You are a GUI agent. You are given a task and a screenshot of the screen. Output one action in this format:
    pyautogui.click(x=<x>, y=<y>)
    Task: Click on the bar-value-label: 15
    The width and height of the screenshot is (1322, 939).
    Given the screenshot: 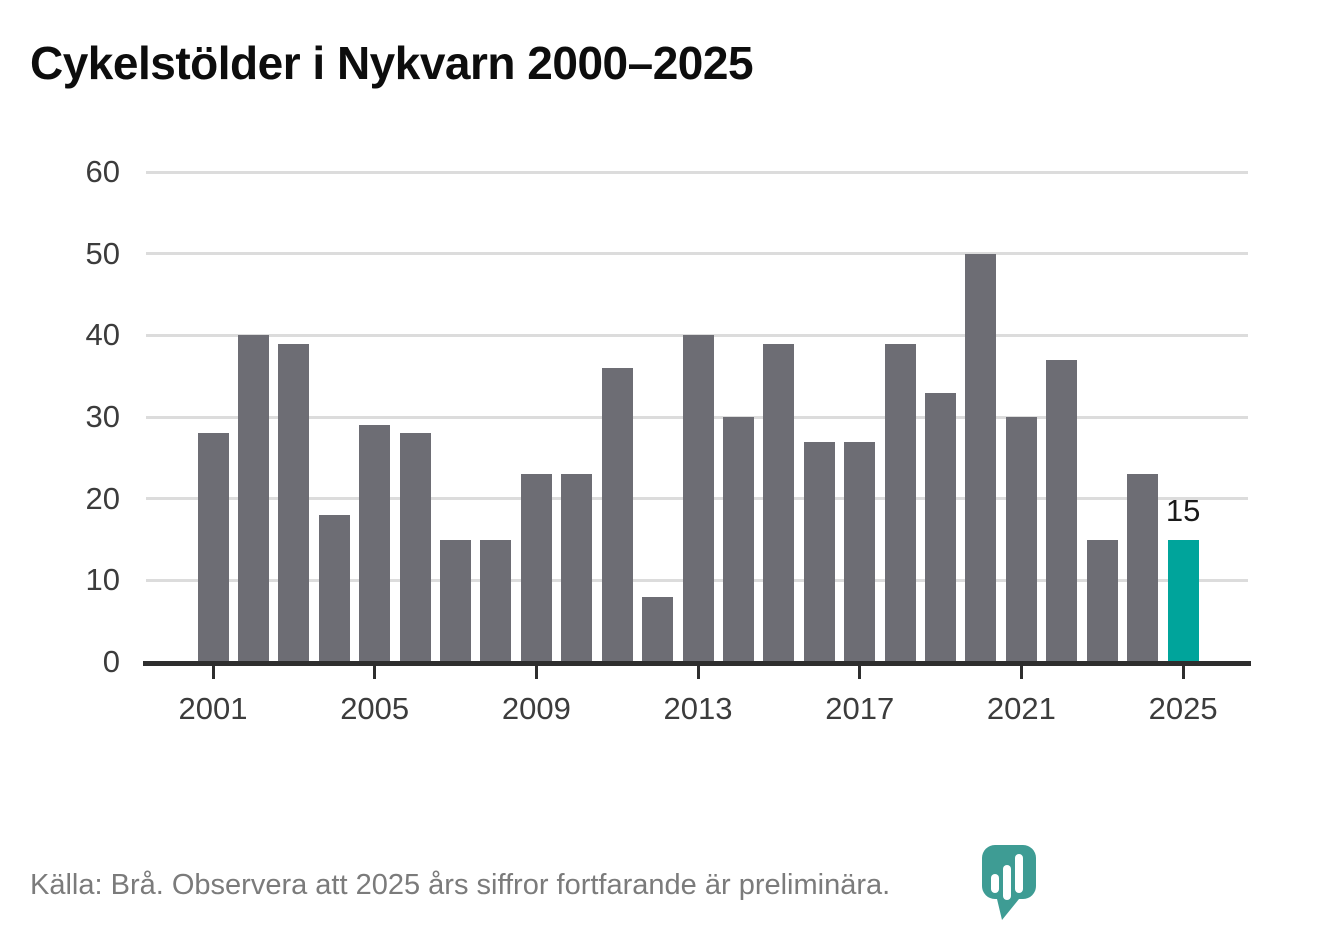 What is the action you would take?
    pyautogui.click(x=1183, y=510)
    